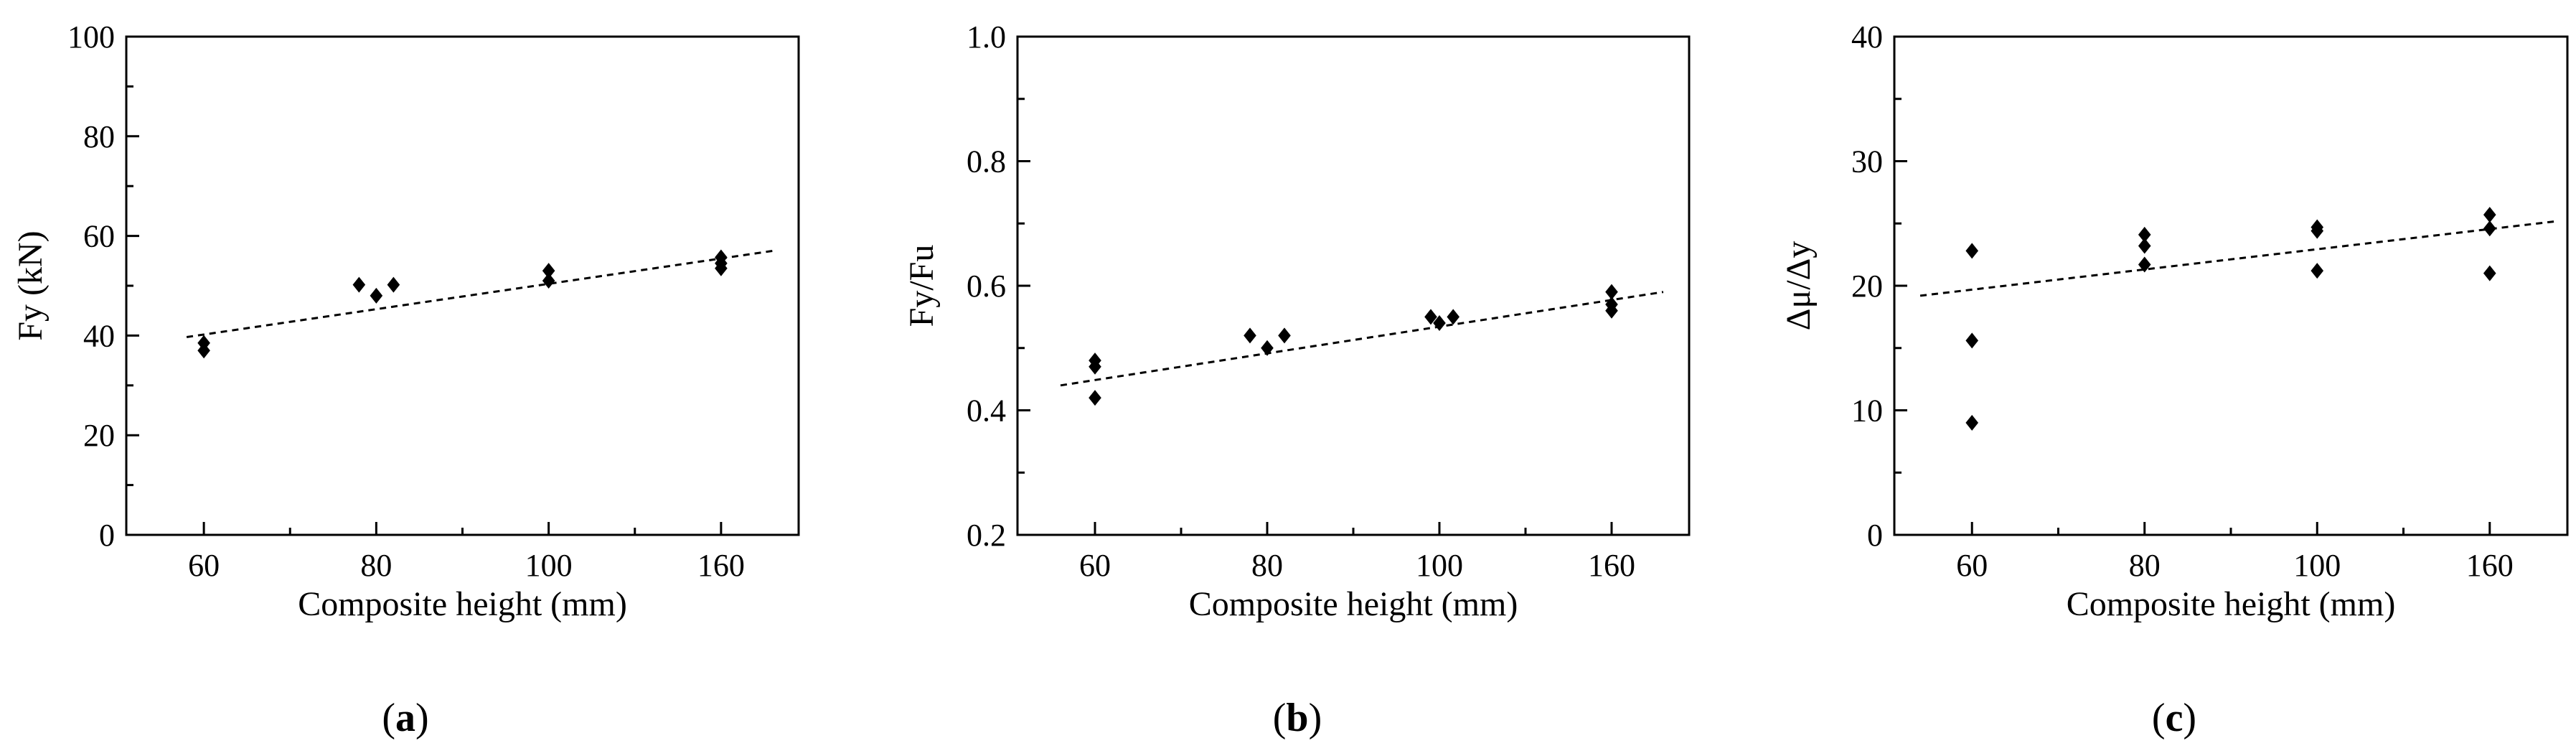  Describe the element at coordinates (99, 335) in the screenshot. I see `chart-a-y-tick-label: 40` at that location.